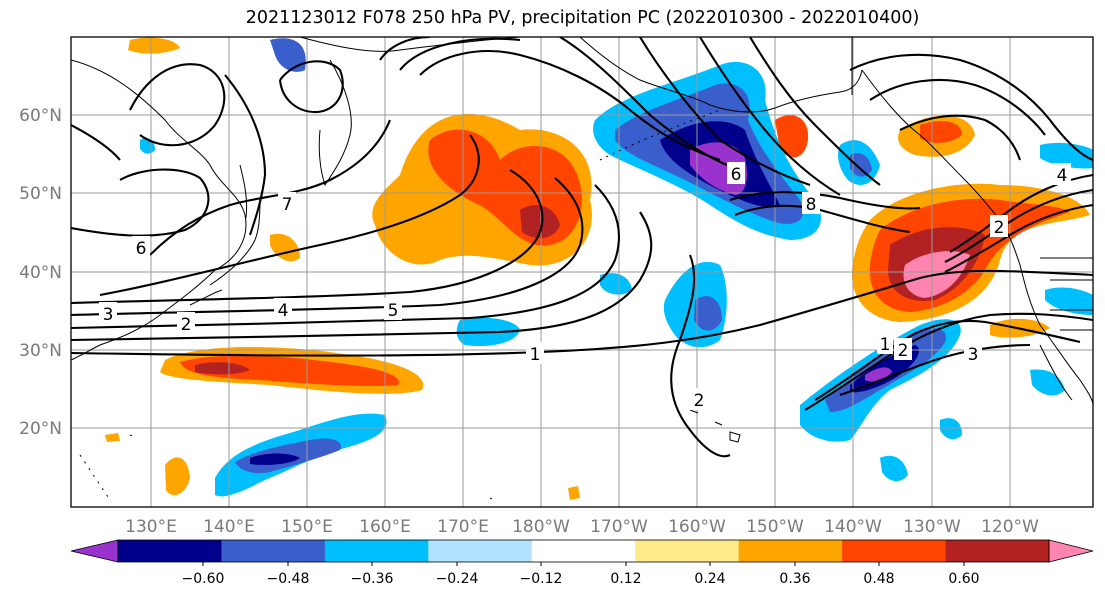  What do you see at coordinates (40, 429) in the screenshot?
I see `lat-label: 20°N` at bounding box center [40, 429].